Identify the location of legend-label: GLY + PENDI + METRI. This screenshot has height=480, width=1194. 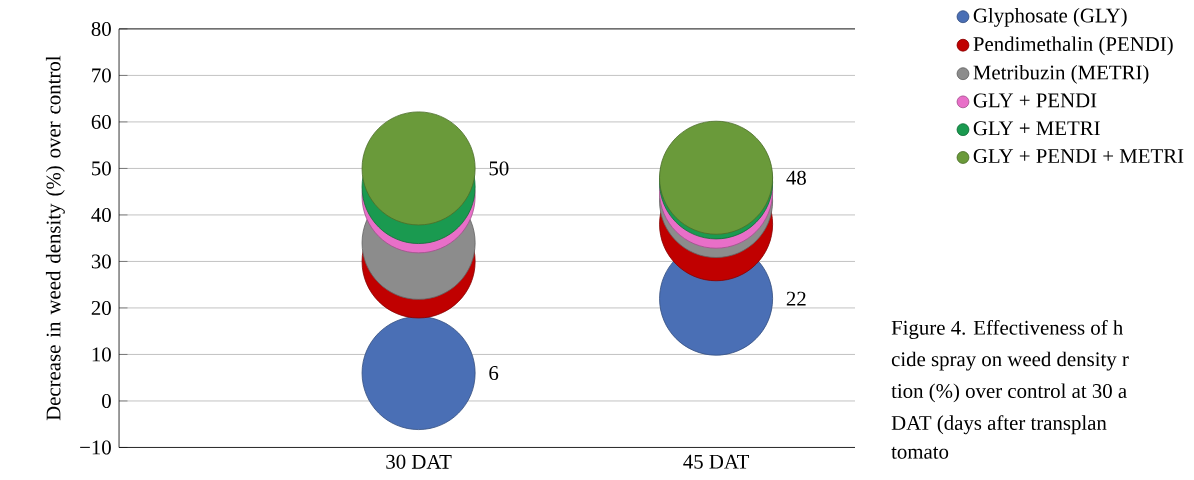
(1078, 155).